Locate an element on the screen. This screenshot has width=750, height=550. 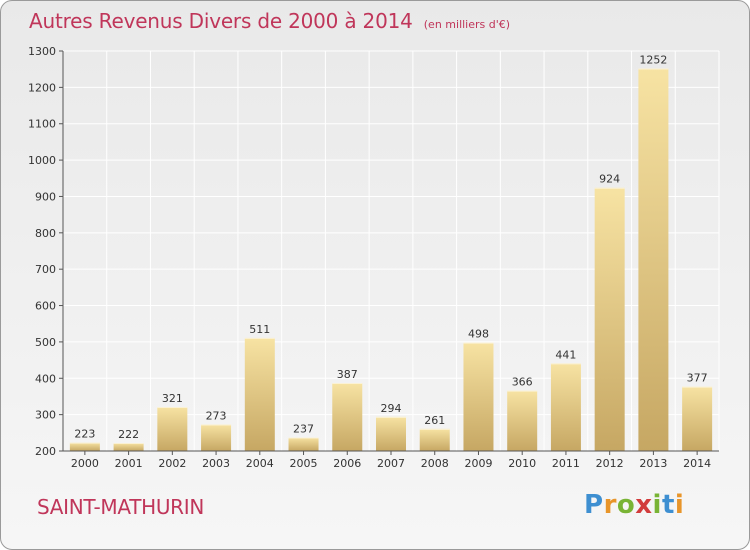
data-label: 237 is located at coordinates (303, 429).